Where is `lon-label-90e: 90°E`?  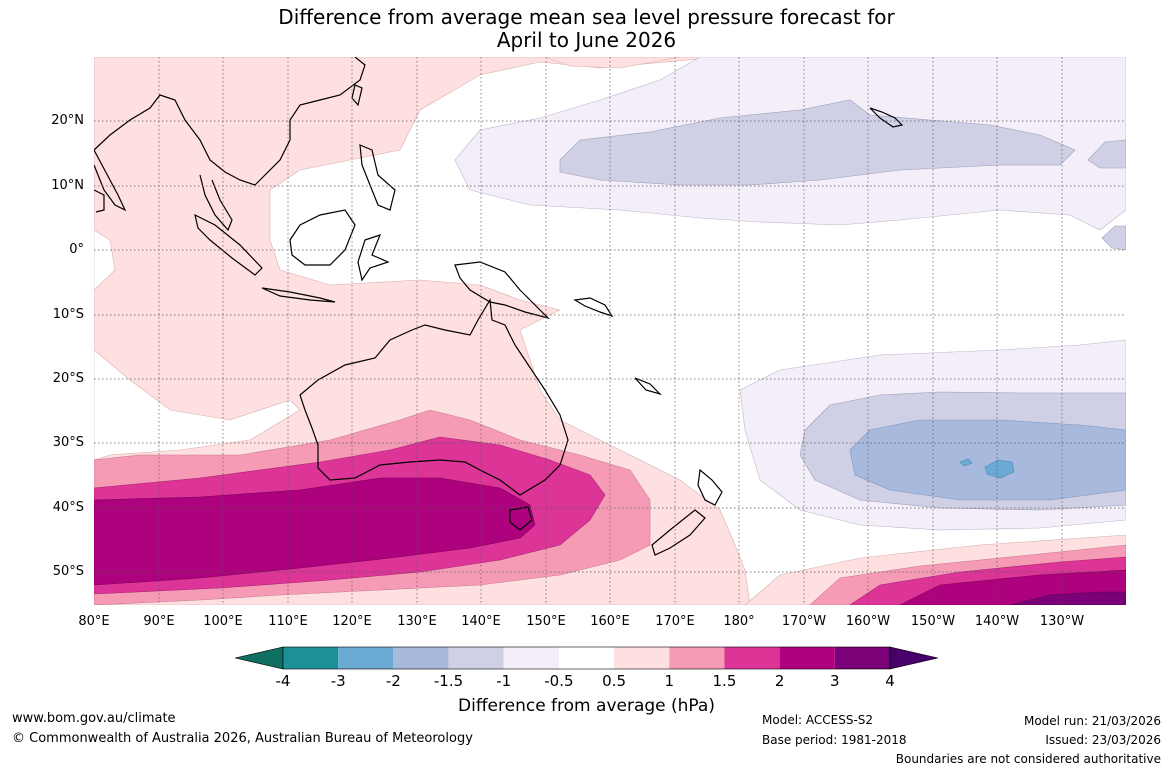 lon-label-90e: 90°E is located at coordinates (159, 621).